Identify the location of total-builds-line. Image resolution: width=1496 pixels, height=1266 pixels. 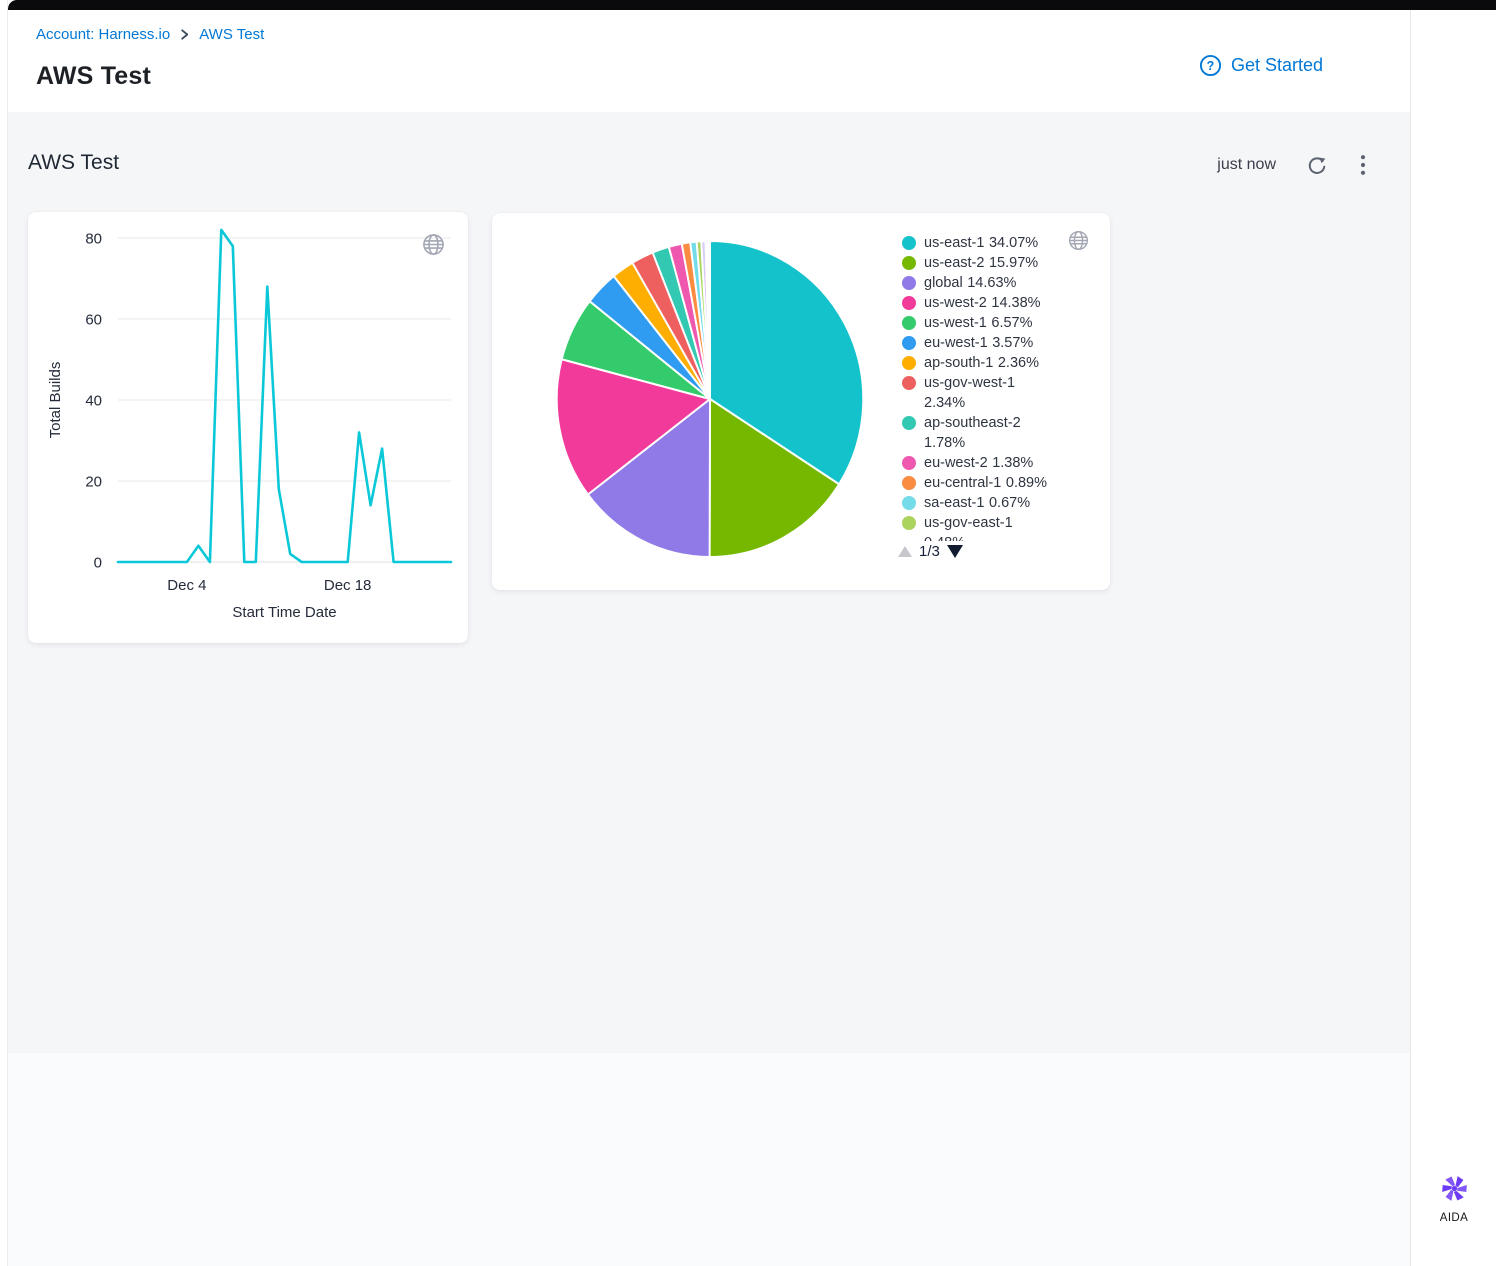
(284, 396).